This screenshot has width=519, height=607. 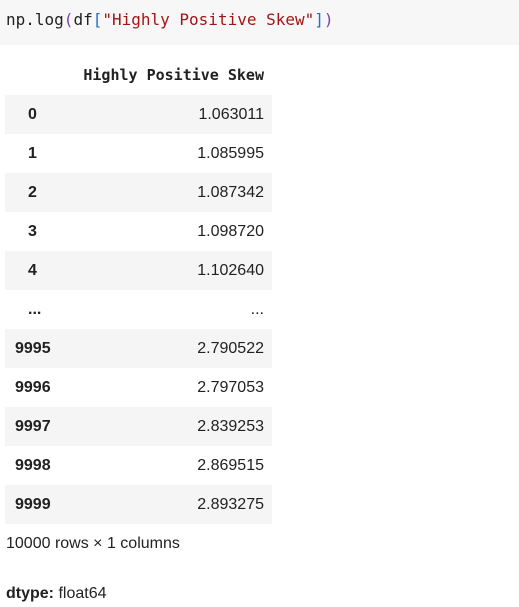 What do you see at coordinates (30, 593) in the screenshot?
I see `dtype-label: dtype:` at bounding box center [30, 593].